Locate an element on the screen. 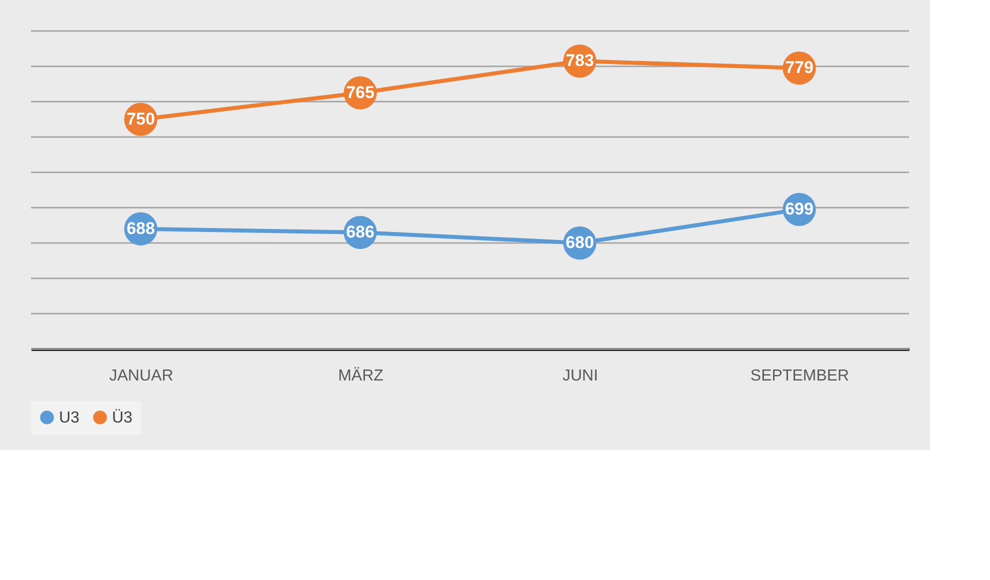  data-label: 686 is located at coordinates (360, 232).